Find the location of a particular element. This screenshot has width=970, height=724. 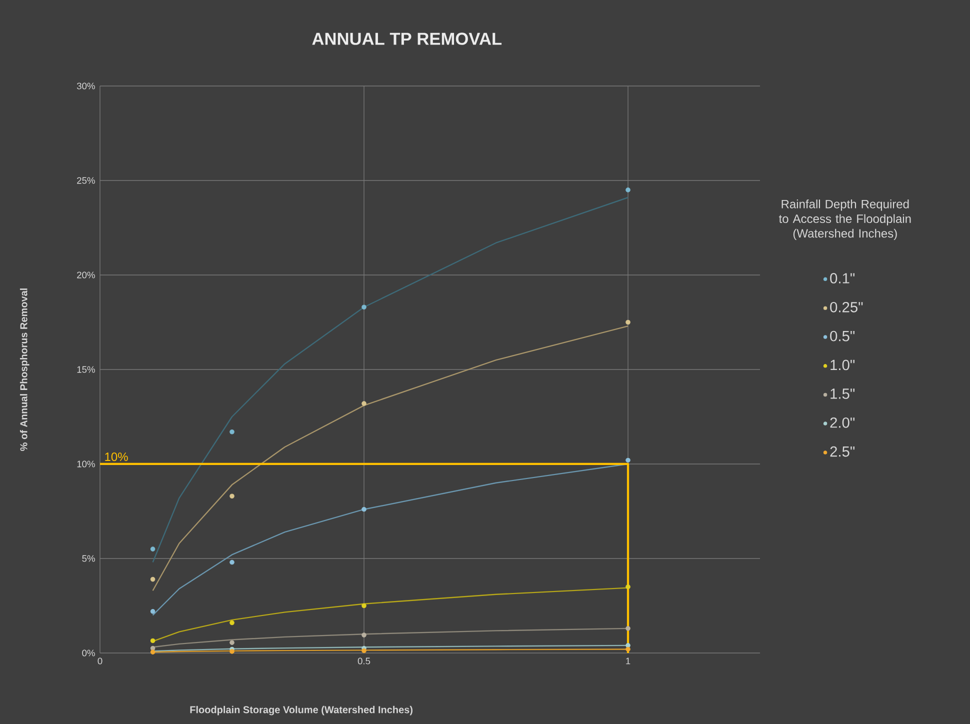

legend-label: 2.0" is located at coordinates (842, 422).